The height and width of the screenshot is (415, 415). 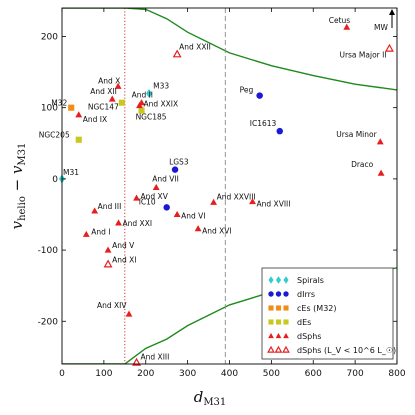 I want to click on point-label-ic10: IC10, so click(x=147, y=201).